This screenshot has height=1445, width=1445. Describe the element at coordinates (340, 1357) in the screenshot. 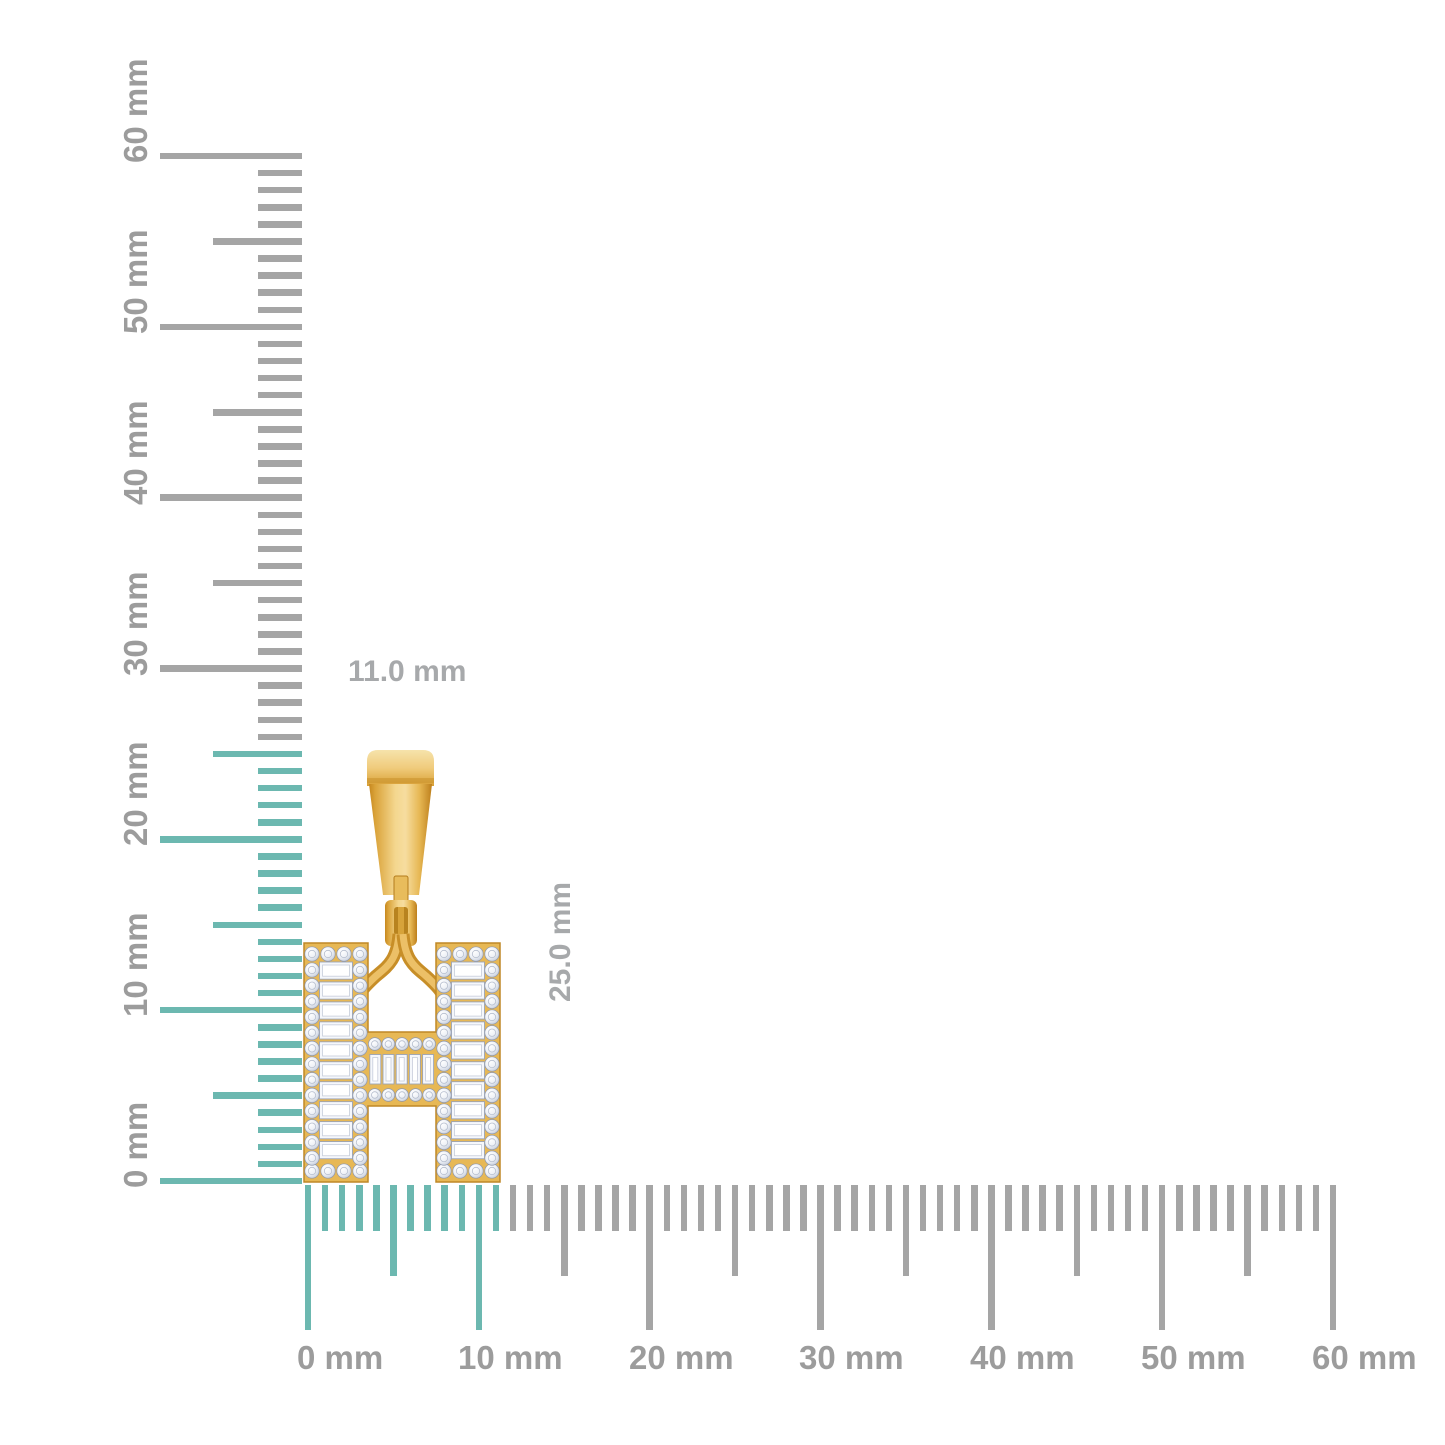

I see `horizontal-ruler-label: 0 mm` at that location.